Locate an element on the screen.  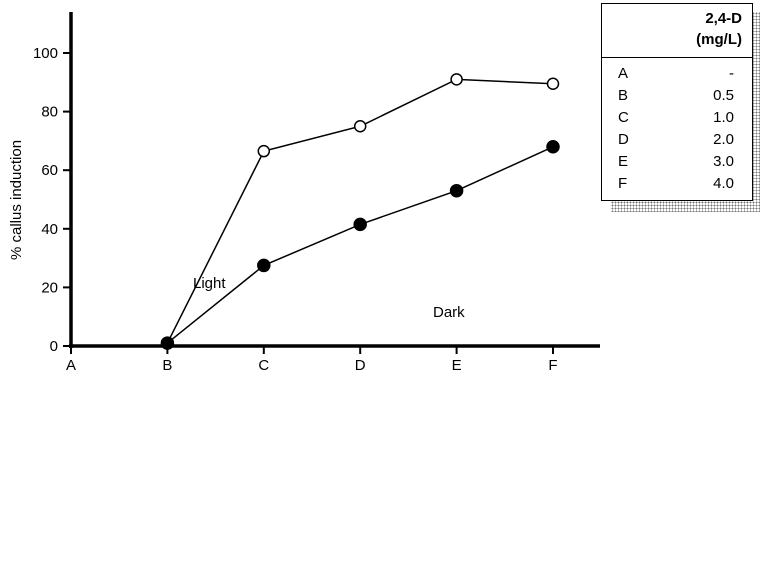
y-tick-label: 40 is located at coordinates (49, 229).